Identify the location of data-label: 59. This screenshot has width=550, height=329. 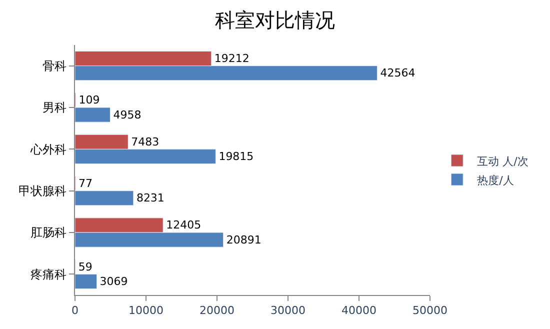
(85, 267).